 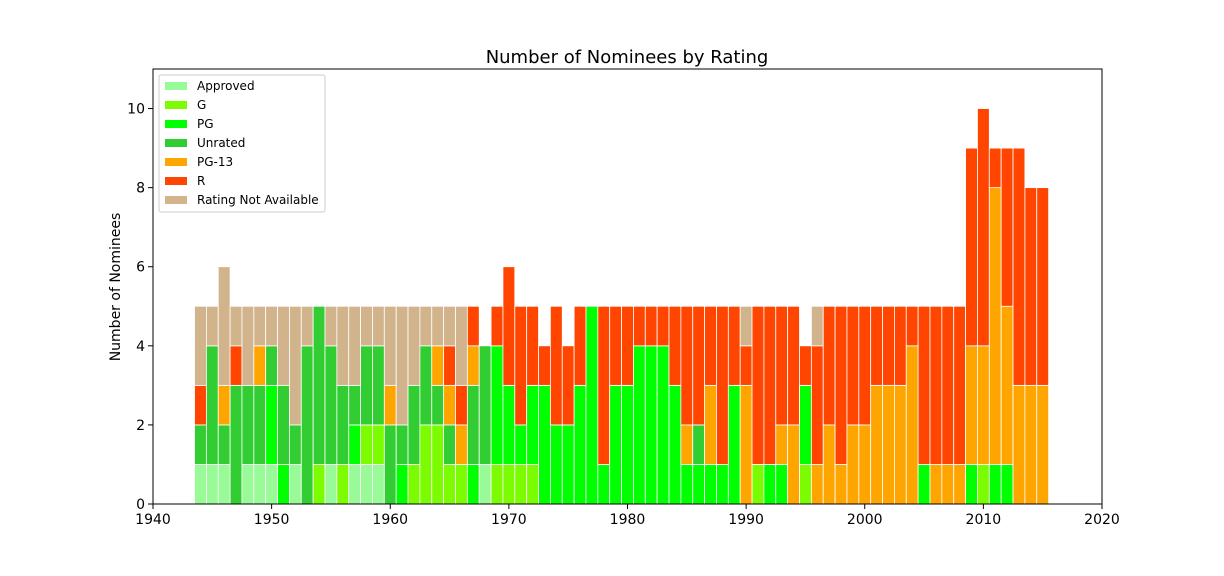 I want to click on x-tick-label: 1990, so click(x=746, y=520).